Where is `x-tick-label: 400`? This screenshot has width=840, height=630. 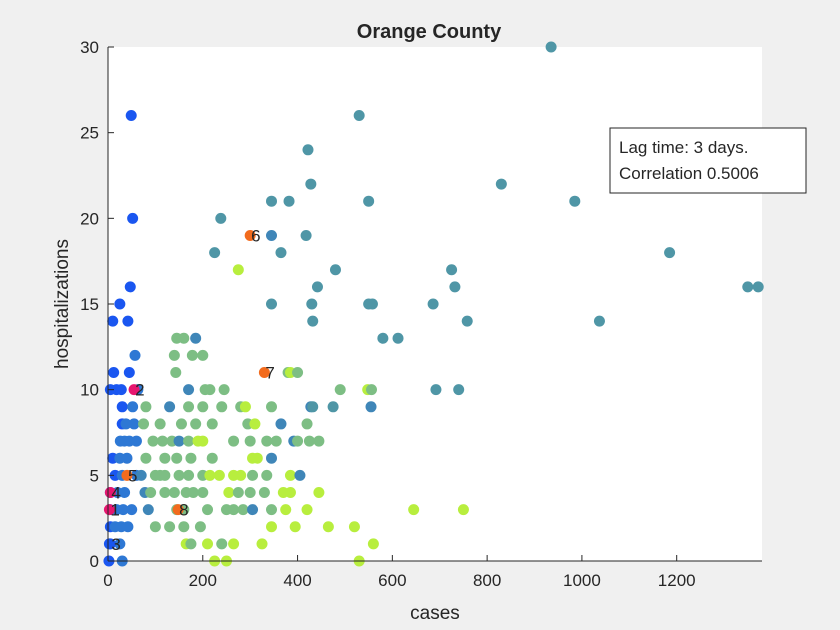 x-tick-label: 400 is located at coordinates (297, 580).